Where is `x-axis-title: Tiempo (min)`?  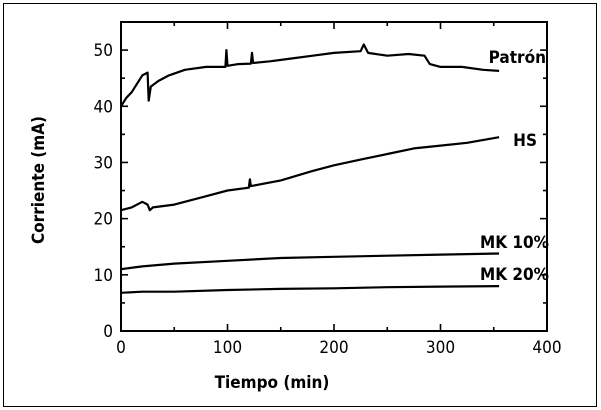 x-axis-title: Tiempo (min) is located at coordinates (272, 383).